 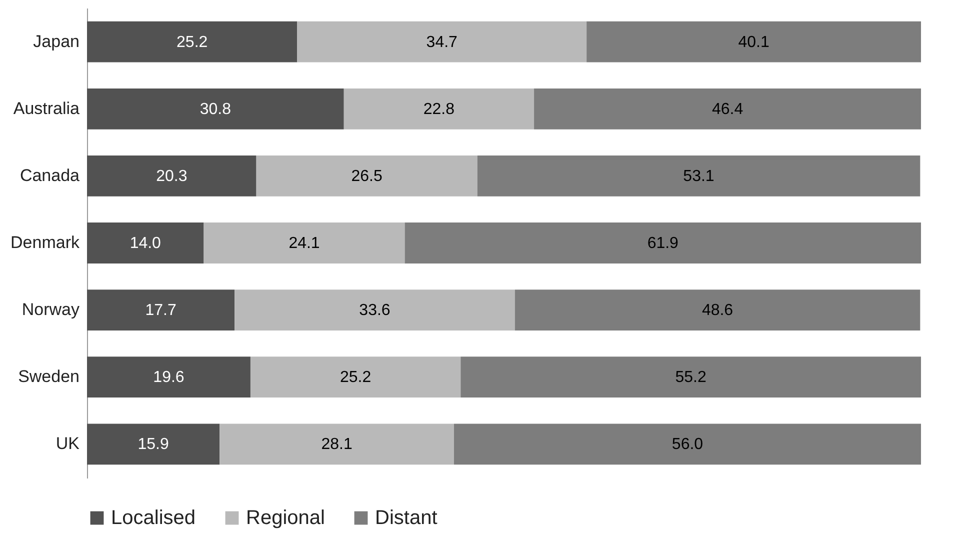 What do you see at coordinates (406, 518) in the screenshot?
I see `legend-label: Distant` at bounding box center [406, 518].